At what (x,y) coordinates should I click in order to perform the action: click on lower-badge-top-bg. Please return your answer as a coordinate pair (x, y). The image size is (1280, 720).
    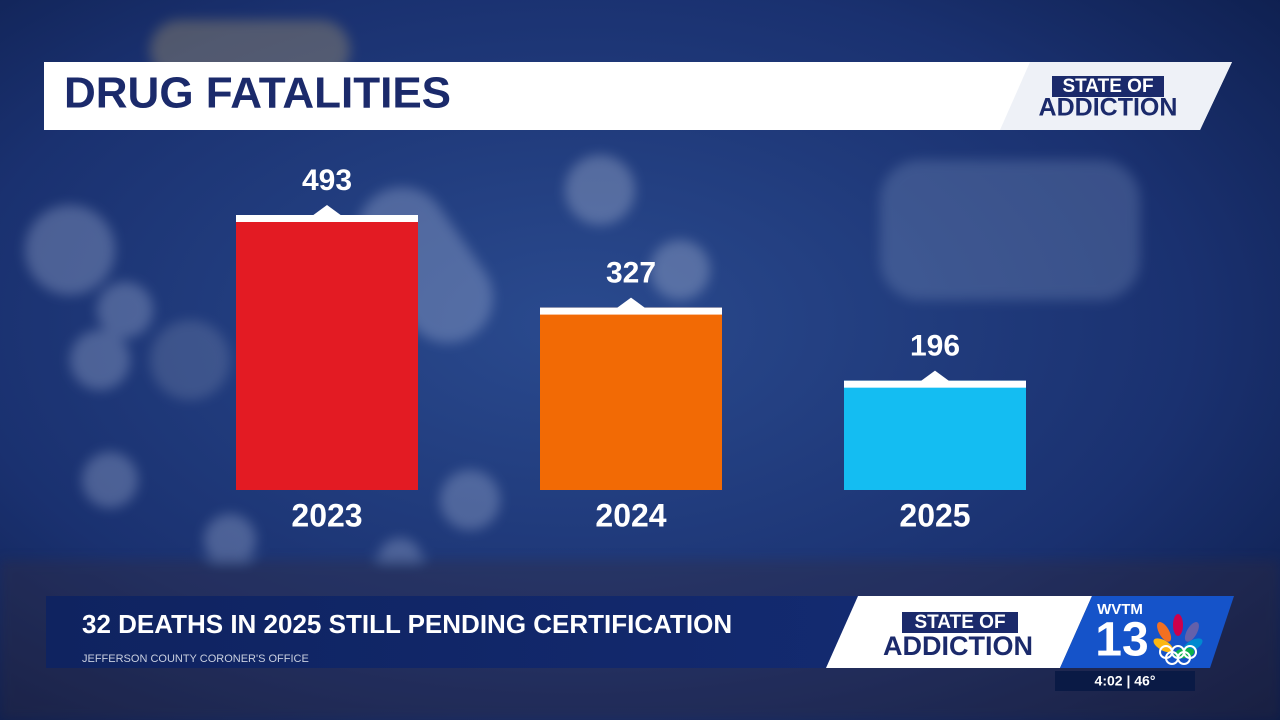
    Looking at the image, I should click on (960, 622).